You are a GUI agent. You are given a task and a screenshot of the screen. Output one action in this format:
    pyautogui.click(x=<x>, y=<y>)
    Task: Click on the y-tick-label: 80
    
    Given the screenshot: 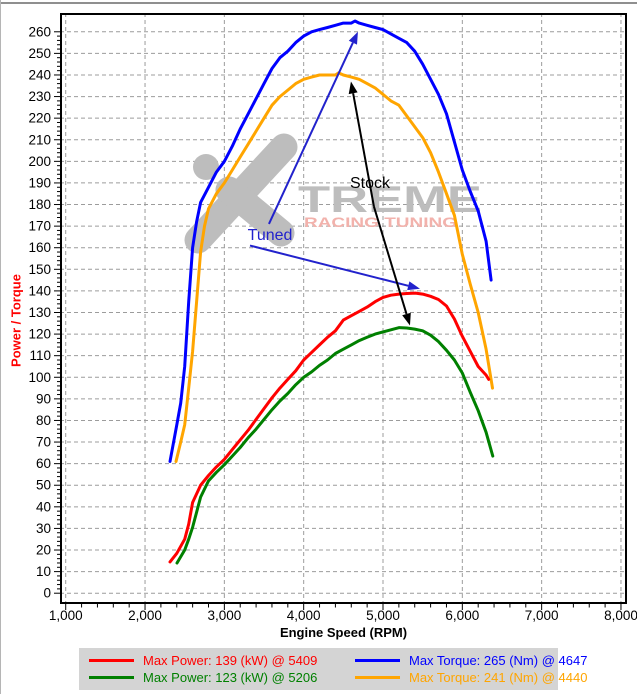 What is the action you would take?
    pyautogui.click(x=43, y=420)
    